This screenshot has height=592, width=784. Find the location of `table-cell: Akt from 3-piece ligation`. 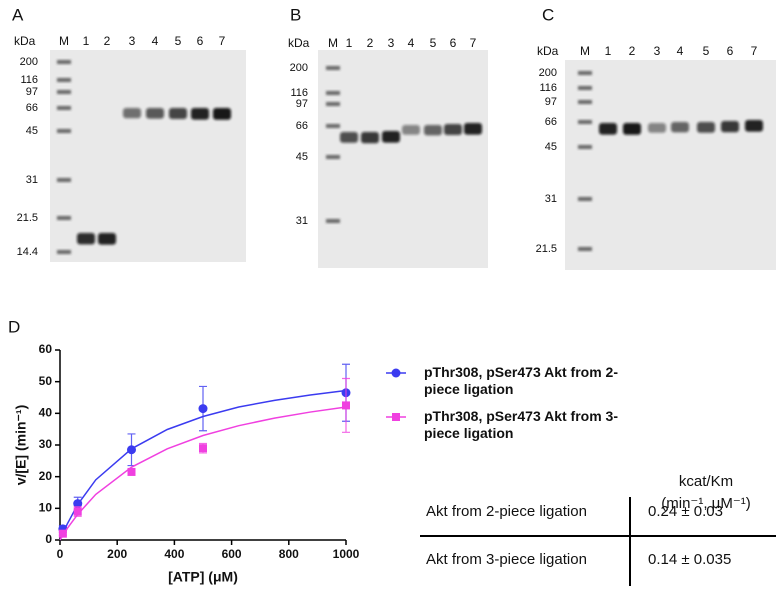

table-cell: Akt from 3-piece ligation is located at coordinates (506, 559).